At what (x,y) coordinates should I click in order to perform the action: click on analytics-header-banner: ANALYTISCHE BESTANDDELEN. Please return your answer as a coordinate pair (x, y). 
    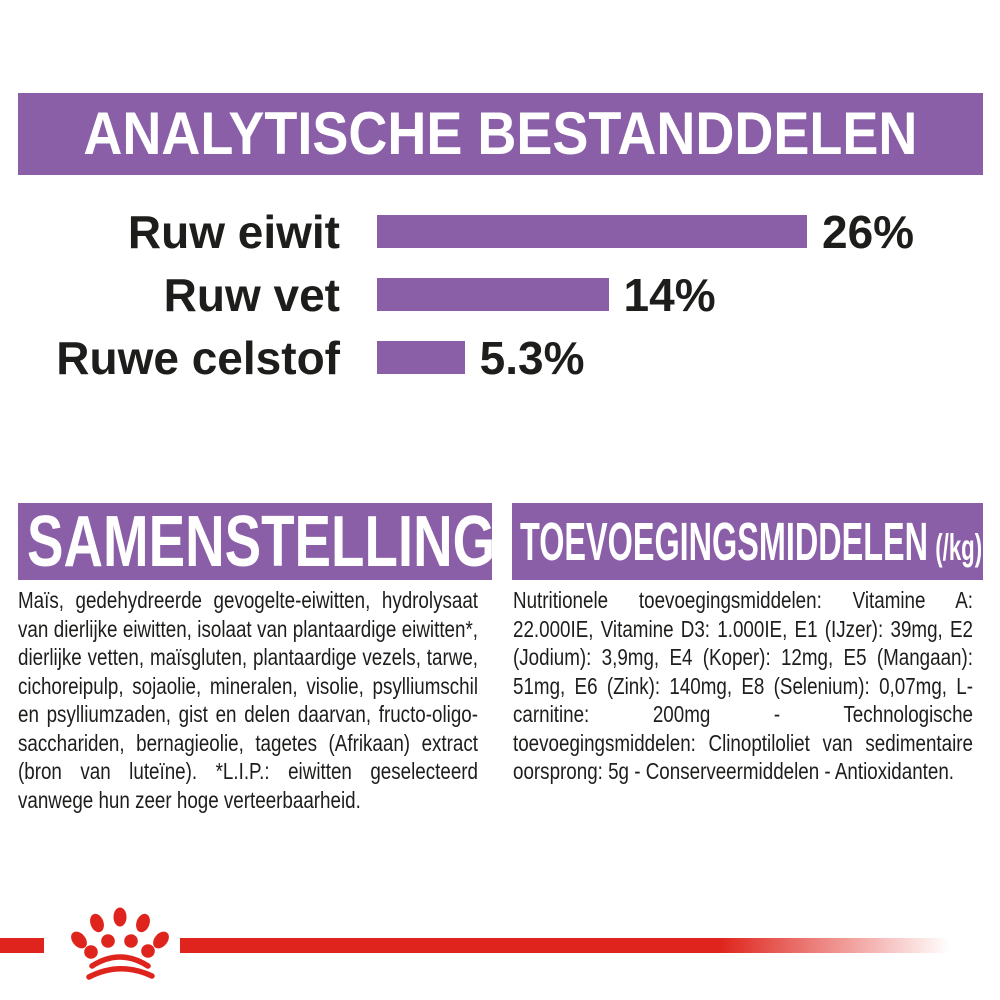
    Looking at the image, I should click on (500, 134).